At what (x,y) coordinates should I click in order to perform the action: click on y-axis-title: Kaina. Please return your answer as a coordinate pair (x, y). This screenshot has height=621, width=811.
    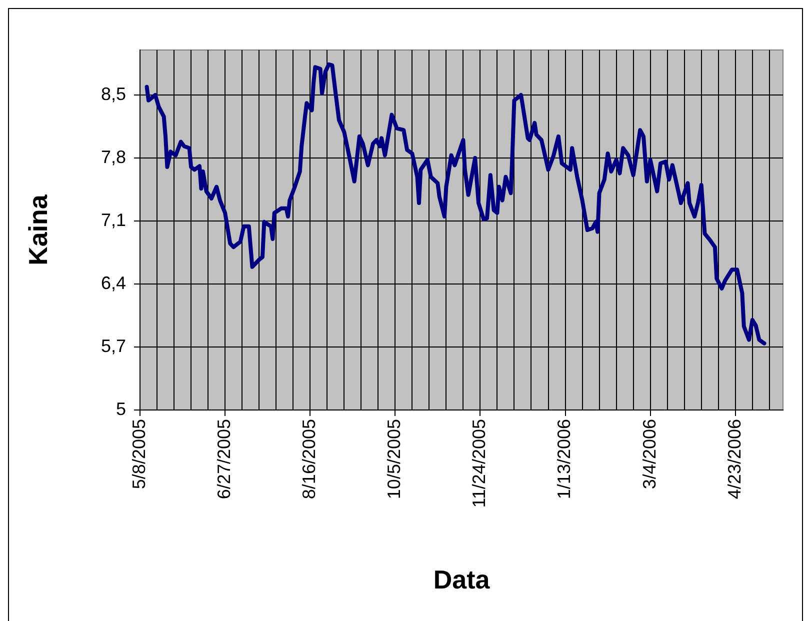
    Looking at the image, I should click on (37, 230).